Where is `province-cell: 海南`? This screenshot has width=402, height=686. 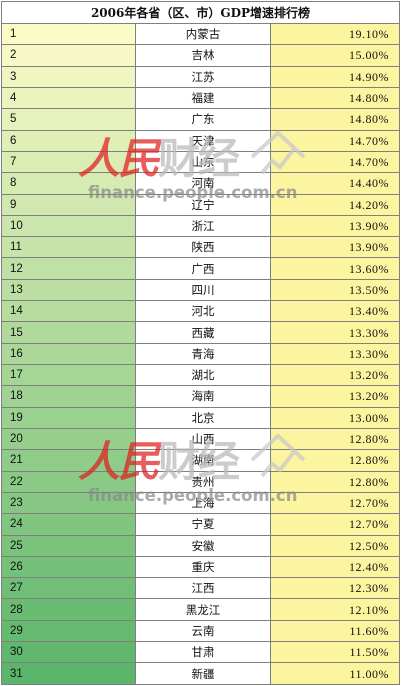 province-cell: 海南 is located at coordinates (203, 396).